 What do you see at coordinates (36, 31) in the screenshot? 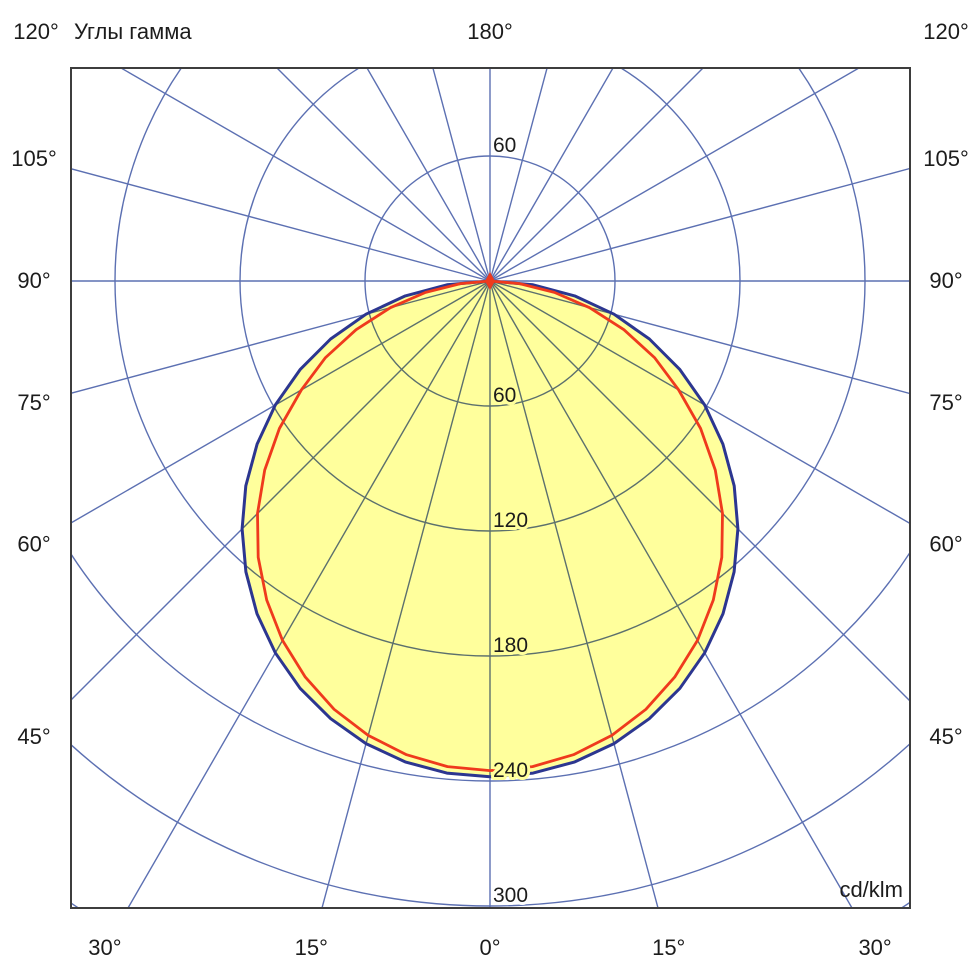
I see `gamma-label-top-left: 120°` at bounding box center [36, 31].